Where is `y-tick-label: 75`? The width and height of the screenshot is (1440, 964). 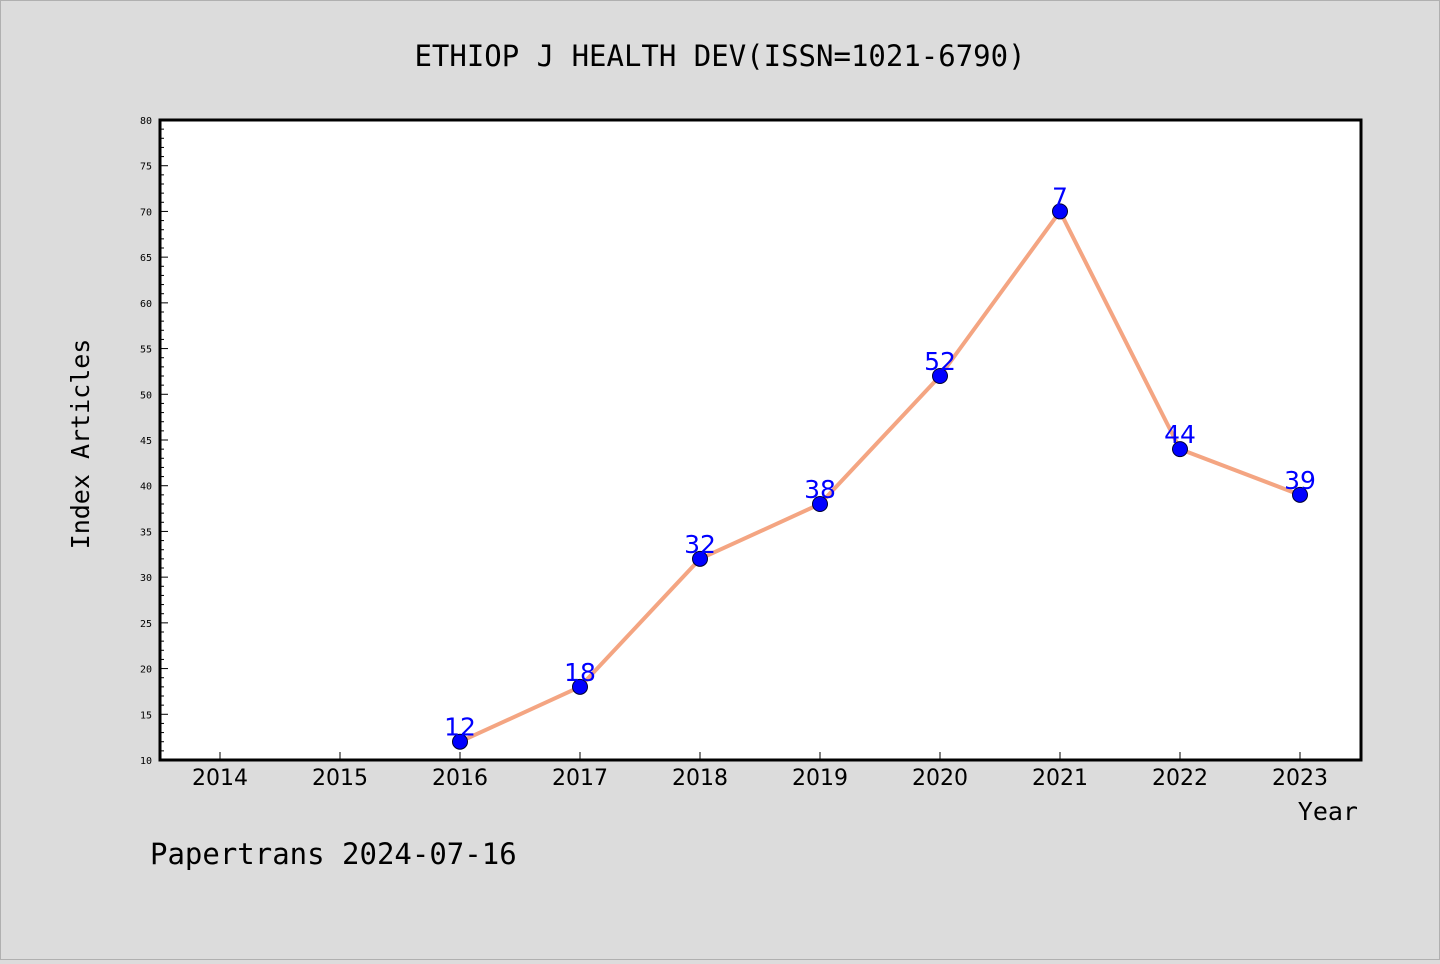
y-tick-label: 75 is located at coordinates (146, 167).